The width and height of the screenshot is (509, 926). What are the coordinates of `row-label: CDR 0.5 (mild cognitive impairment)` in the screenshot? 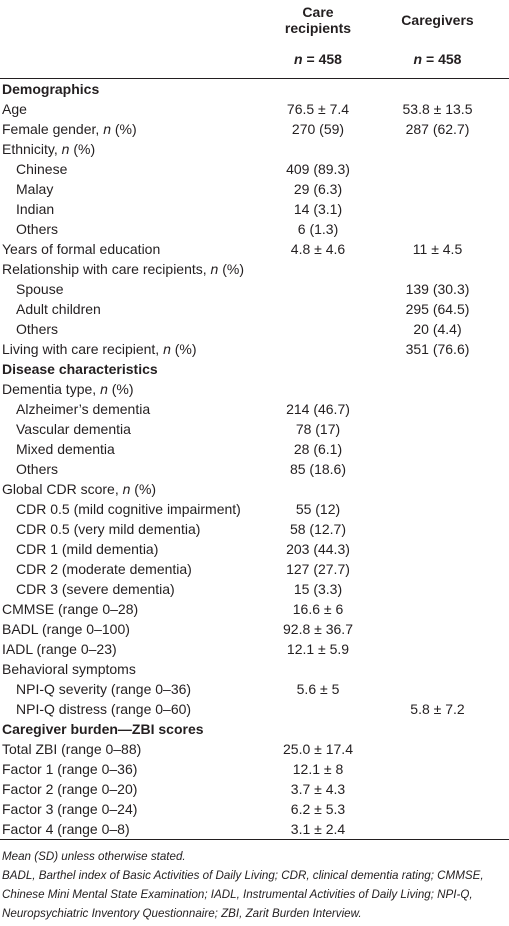 It's located at (135, 509).